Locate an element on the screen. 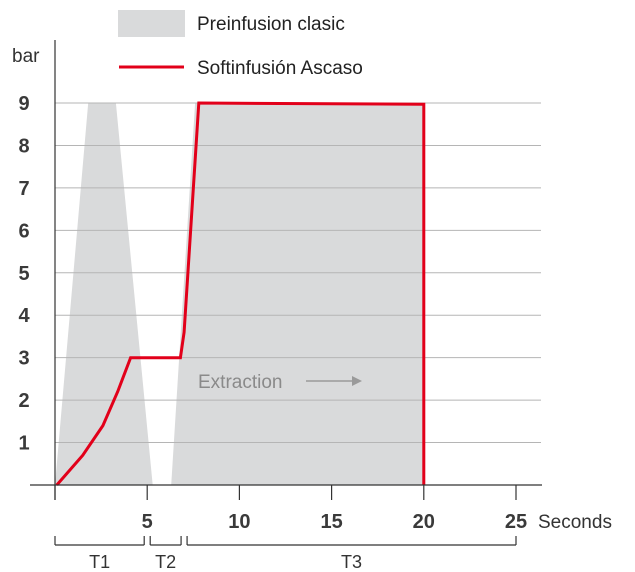  y-tick-label-1: 1 is located at coordinates (23, 444).